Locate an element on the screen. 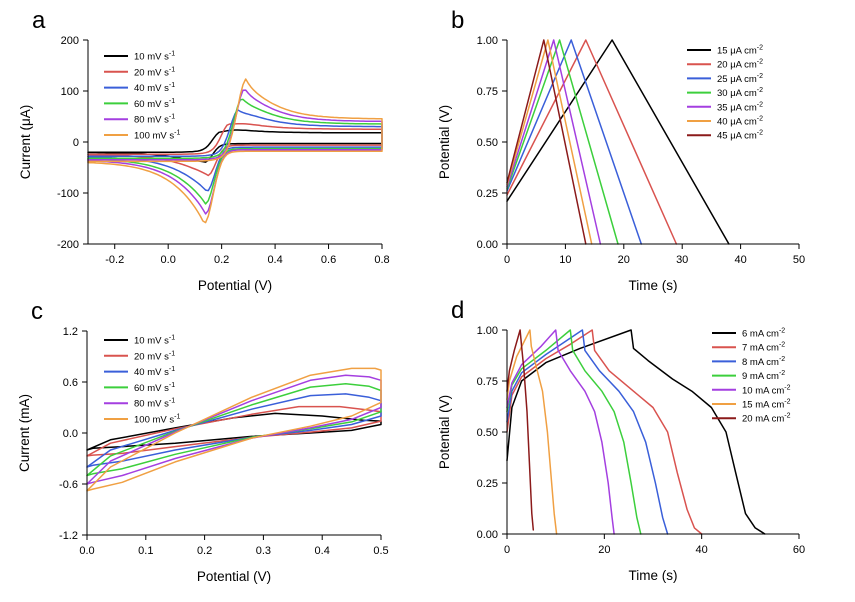 The height and width of the screenshot is (602, 855). legend-label-text-c-5: 100 mV s is located at coordinates (154, 420).